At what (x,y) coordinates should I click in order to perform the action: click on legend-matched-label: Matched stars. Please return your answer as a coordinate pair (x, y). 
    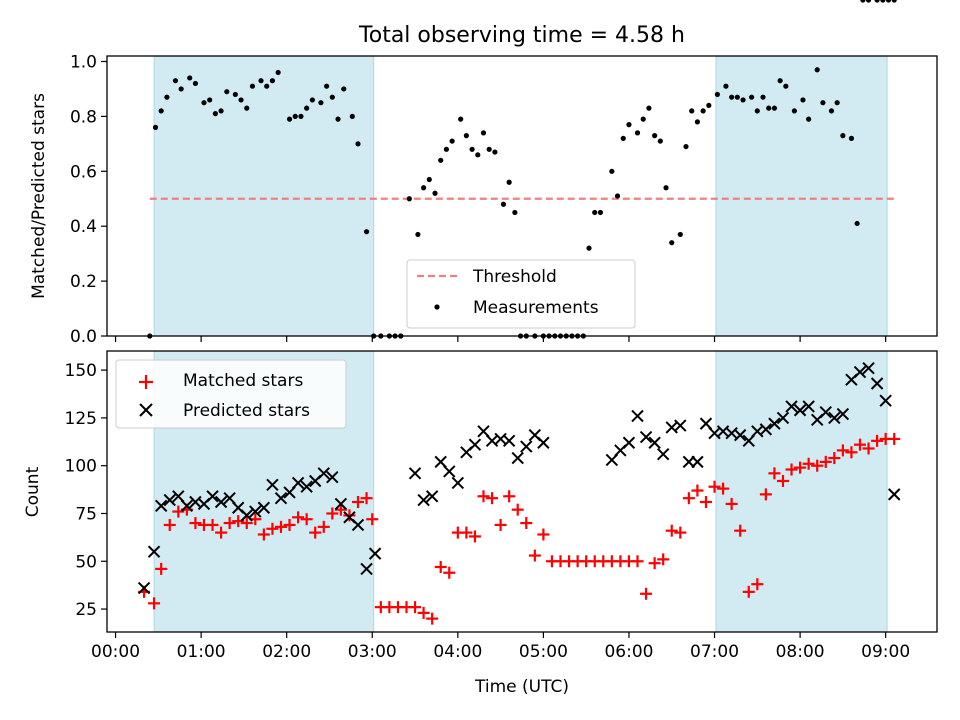
    Looking at the image, I should click on (243, 381).